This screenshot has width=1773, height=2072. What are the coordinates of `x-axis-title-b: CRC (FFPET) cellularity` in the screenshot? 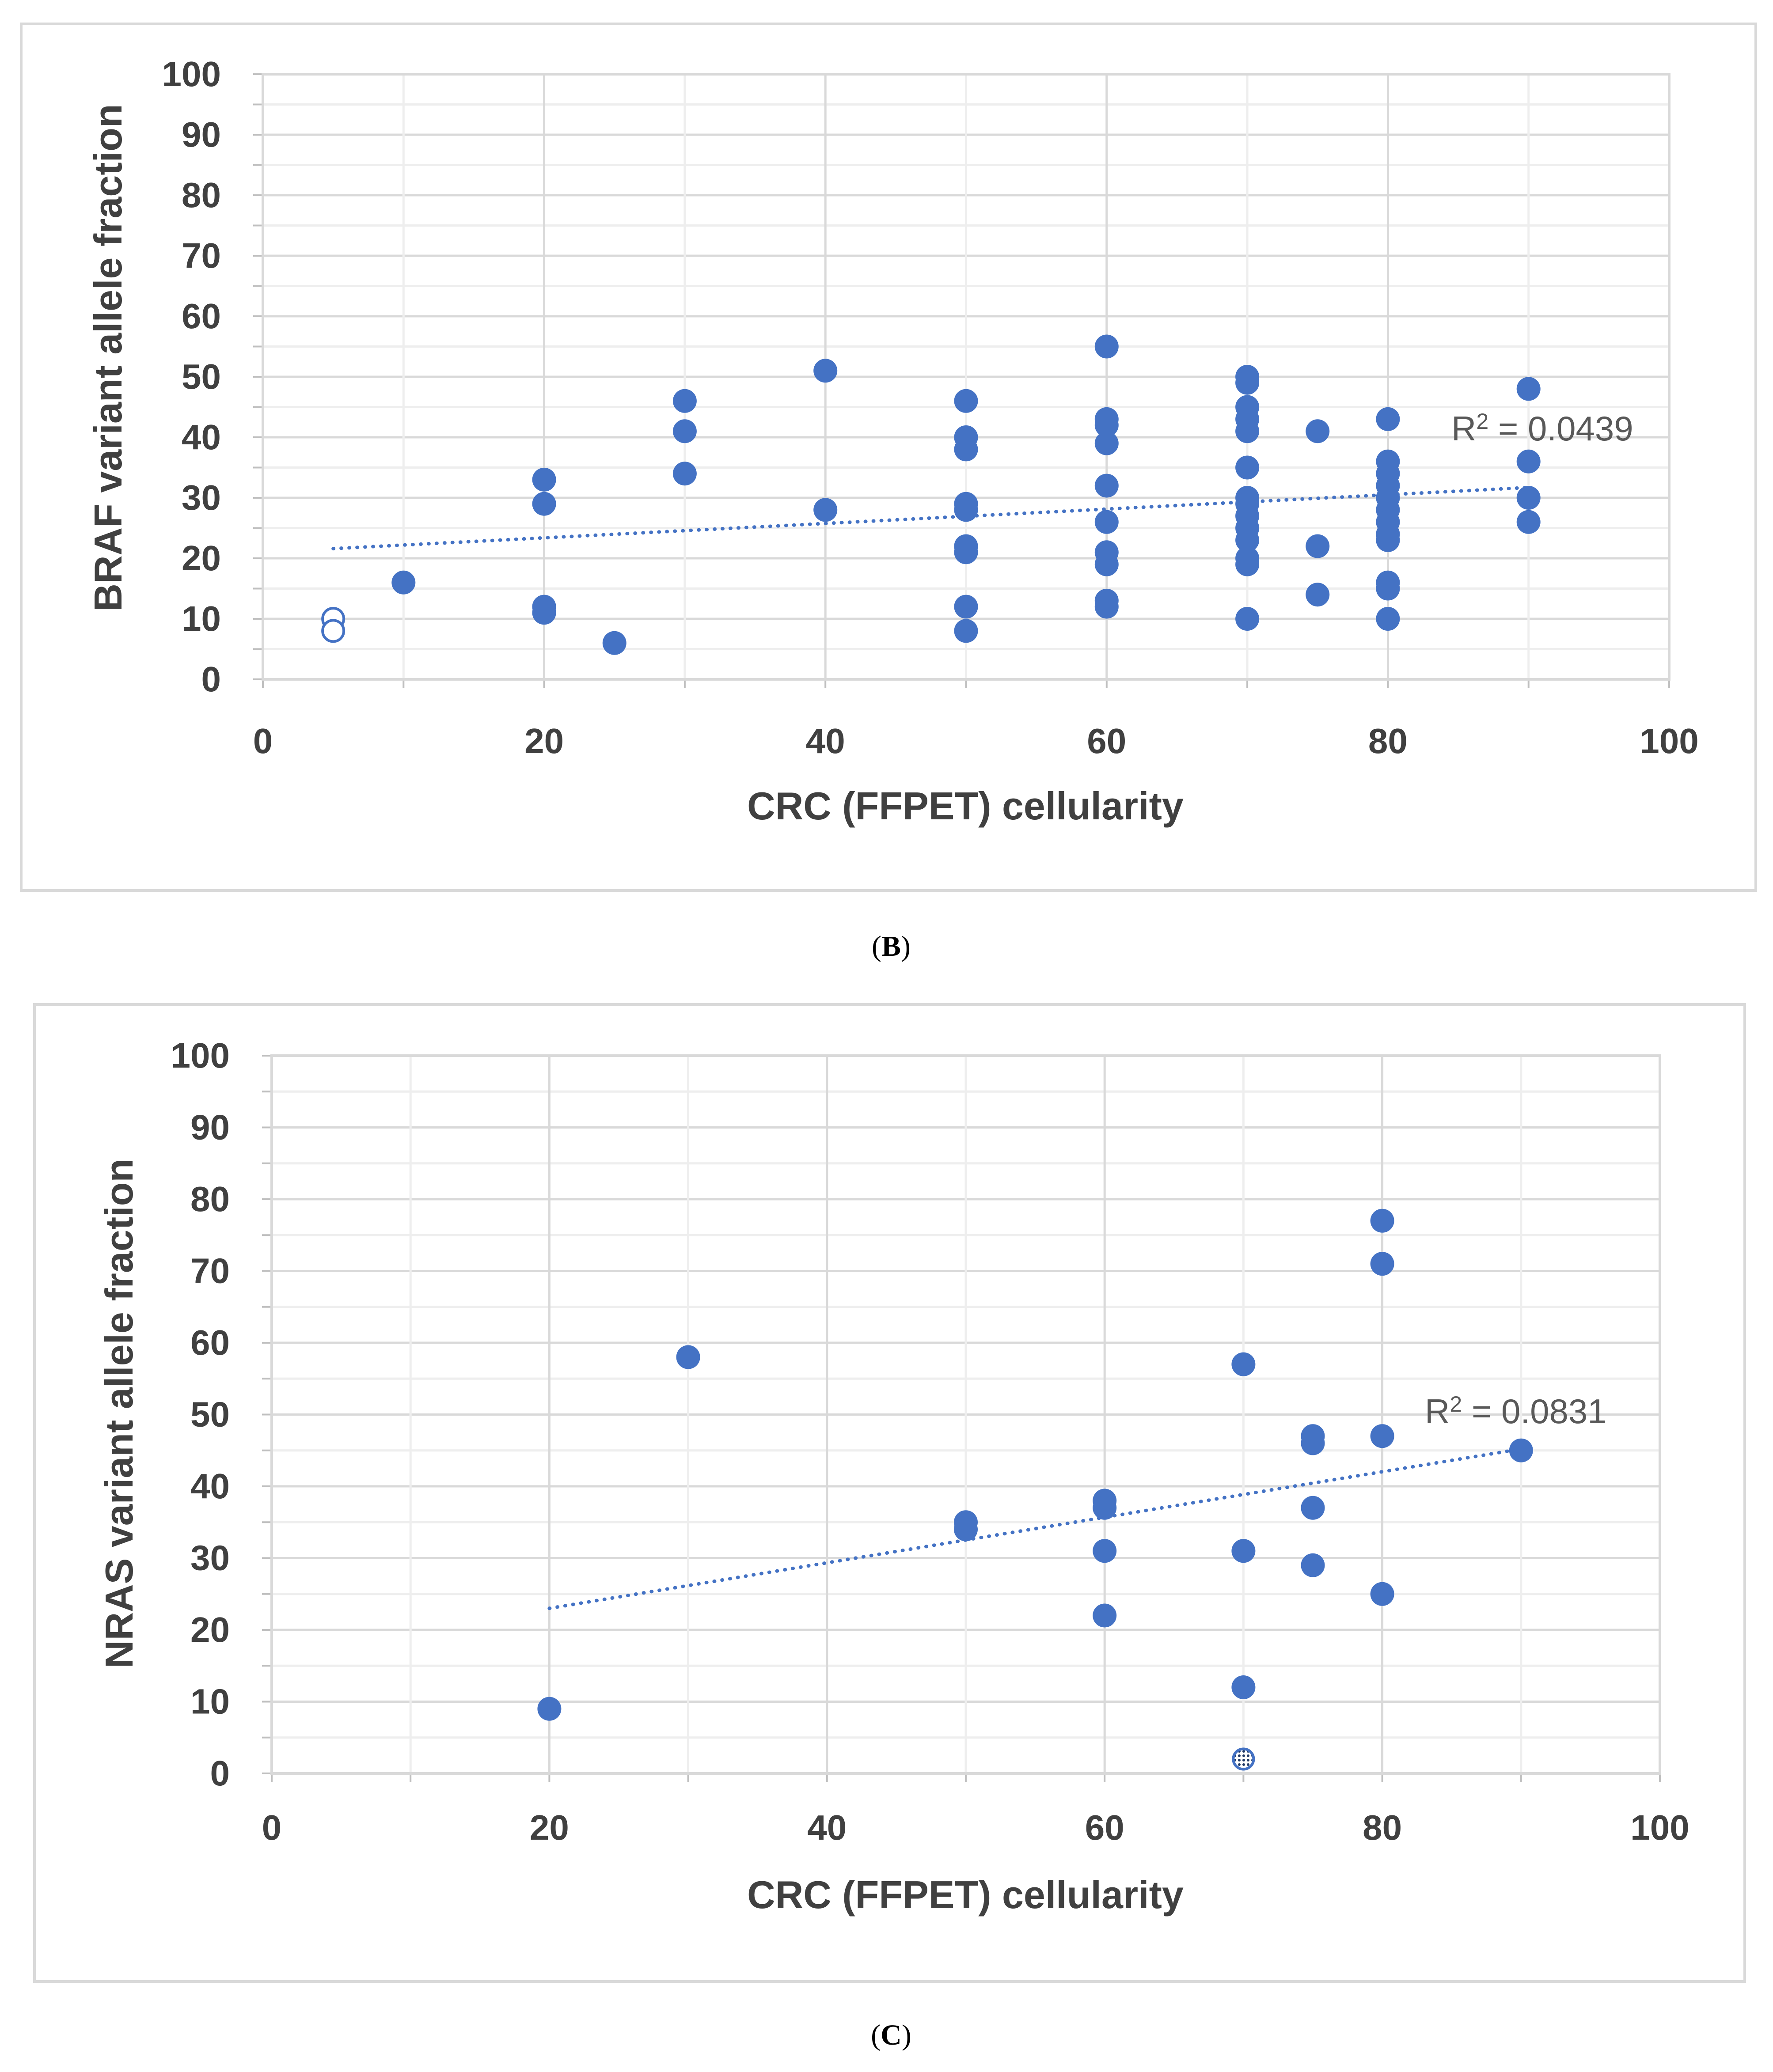 It's located at (965, 806).